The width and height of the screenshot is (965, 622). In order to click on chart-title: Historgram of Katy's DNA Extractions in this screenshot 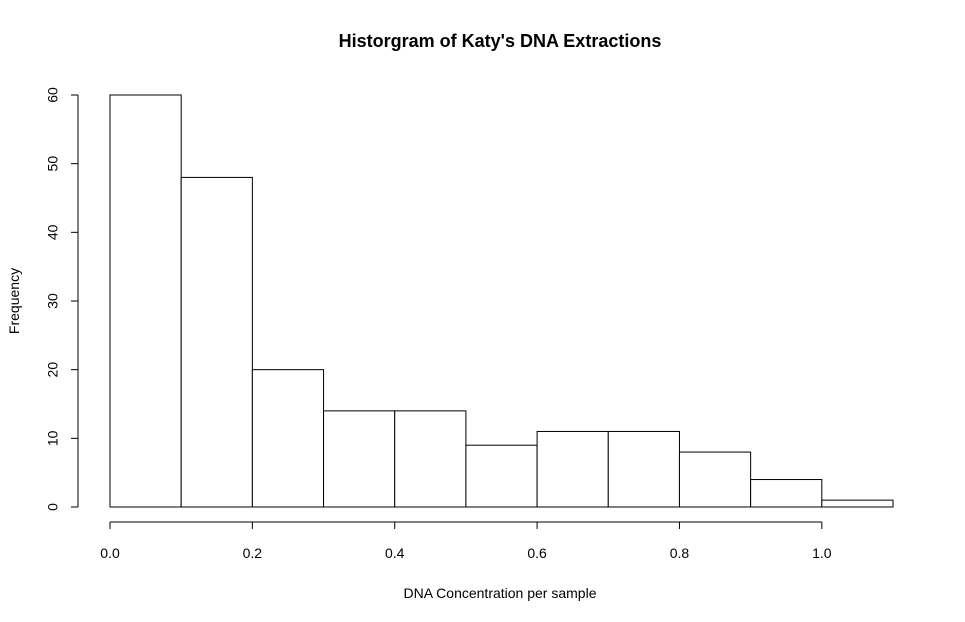, I will do `click(500, 41)`.